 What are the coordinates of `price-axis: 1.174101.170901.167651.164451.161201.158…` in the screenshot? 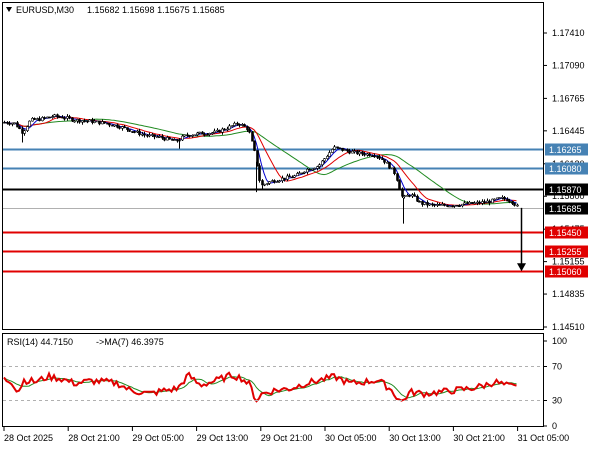 It's located at (564, 180).